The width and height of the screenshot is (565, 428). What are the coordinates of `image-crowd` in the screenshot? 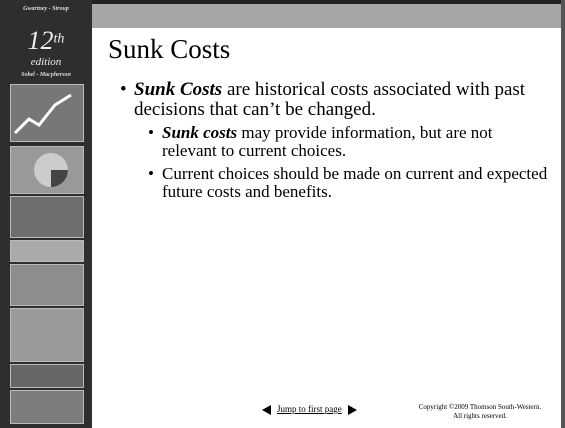 It's located at (47, 376).